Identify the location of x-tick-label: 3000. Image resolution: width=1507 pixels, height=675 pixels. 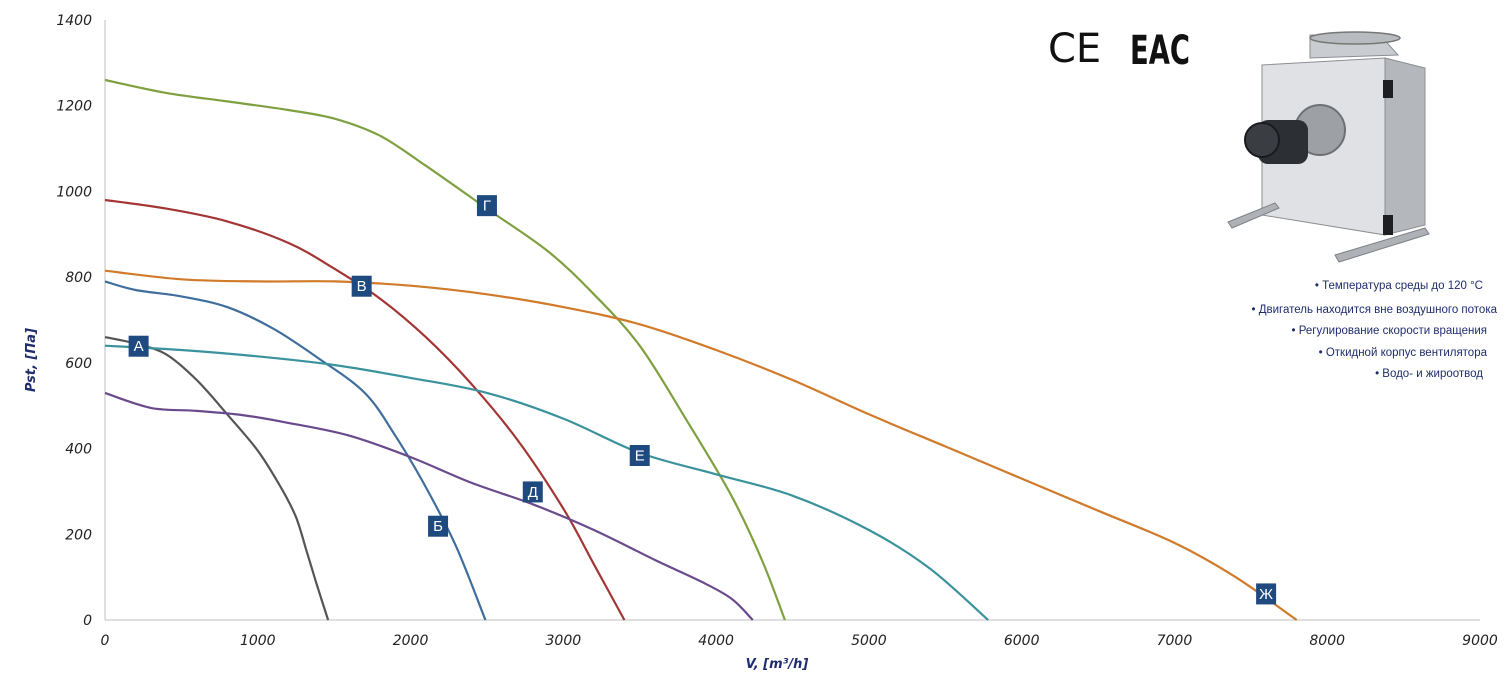
(564, 641).